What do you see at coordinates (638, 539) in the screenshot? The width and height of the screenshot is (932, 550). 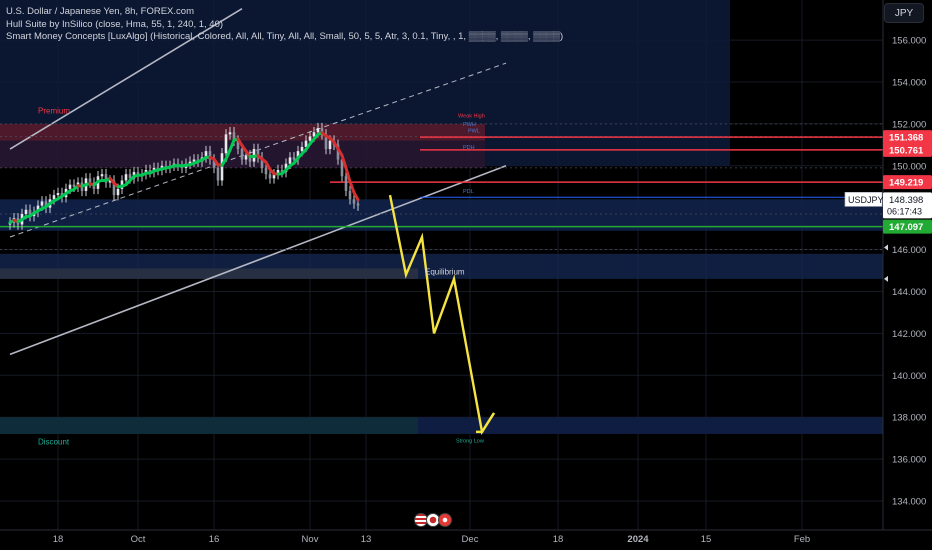 I see `time-tick-label: 2024` at bounding box center [638, 539].